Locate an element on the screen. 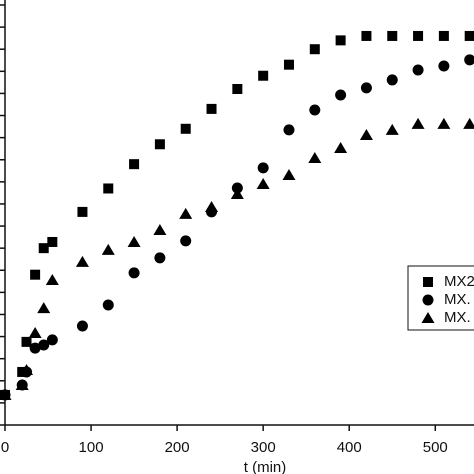 The width and height of the screenshot is (474, 474). x-tick-label: 200 is located at coordinates (177, 447).